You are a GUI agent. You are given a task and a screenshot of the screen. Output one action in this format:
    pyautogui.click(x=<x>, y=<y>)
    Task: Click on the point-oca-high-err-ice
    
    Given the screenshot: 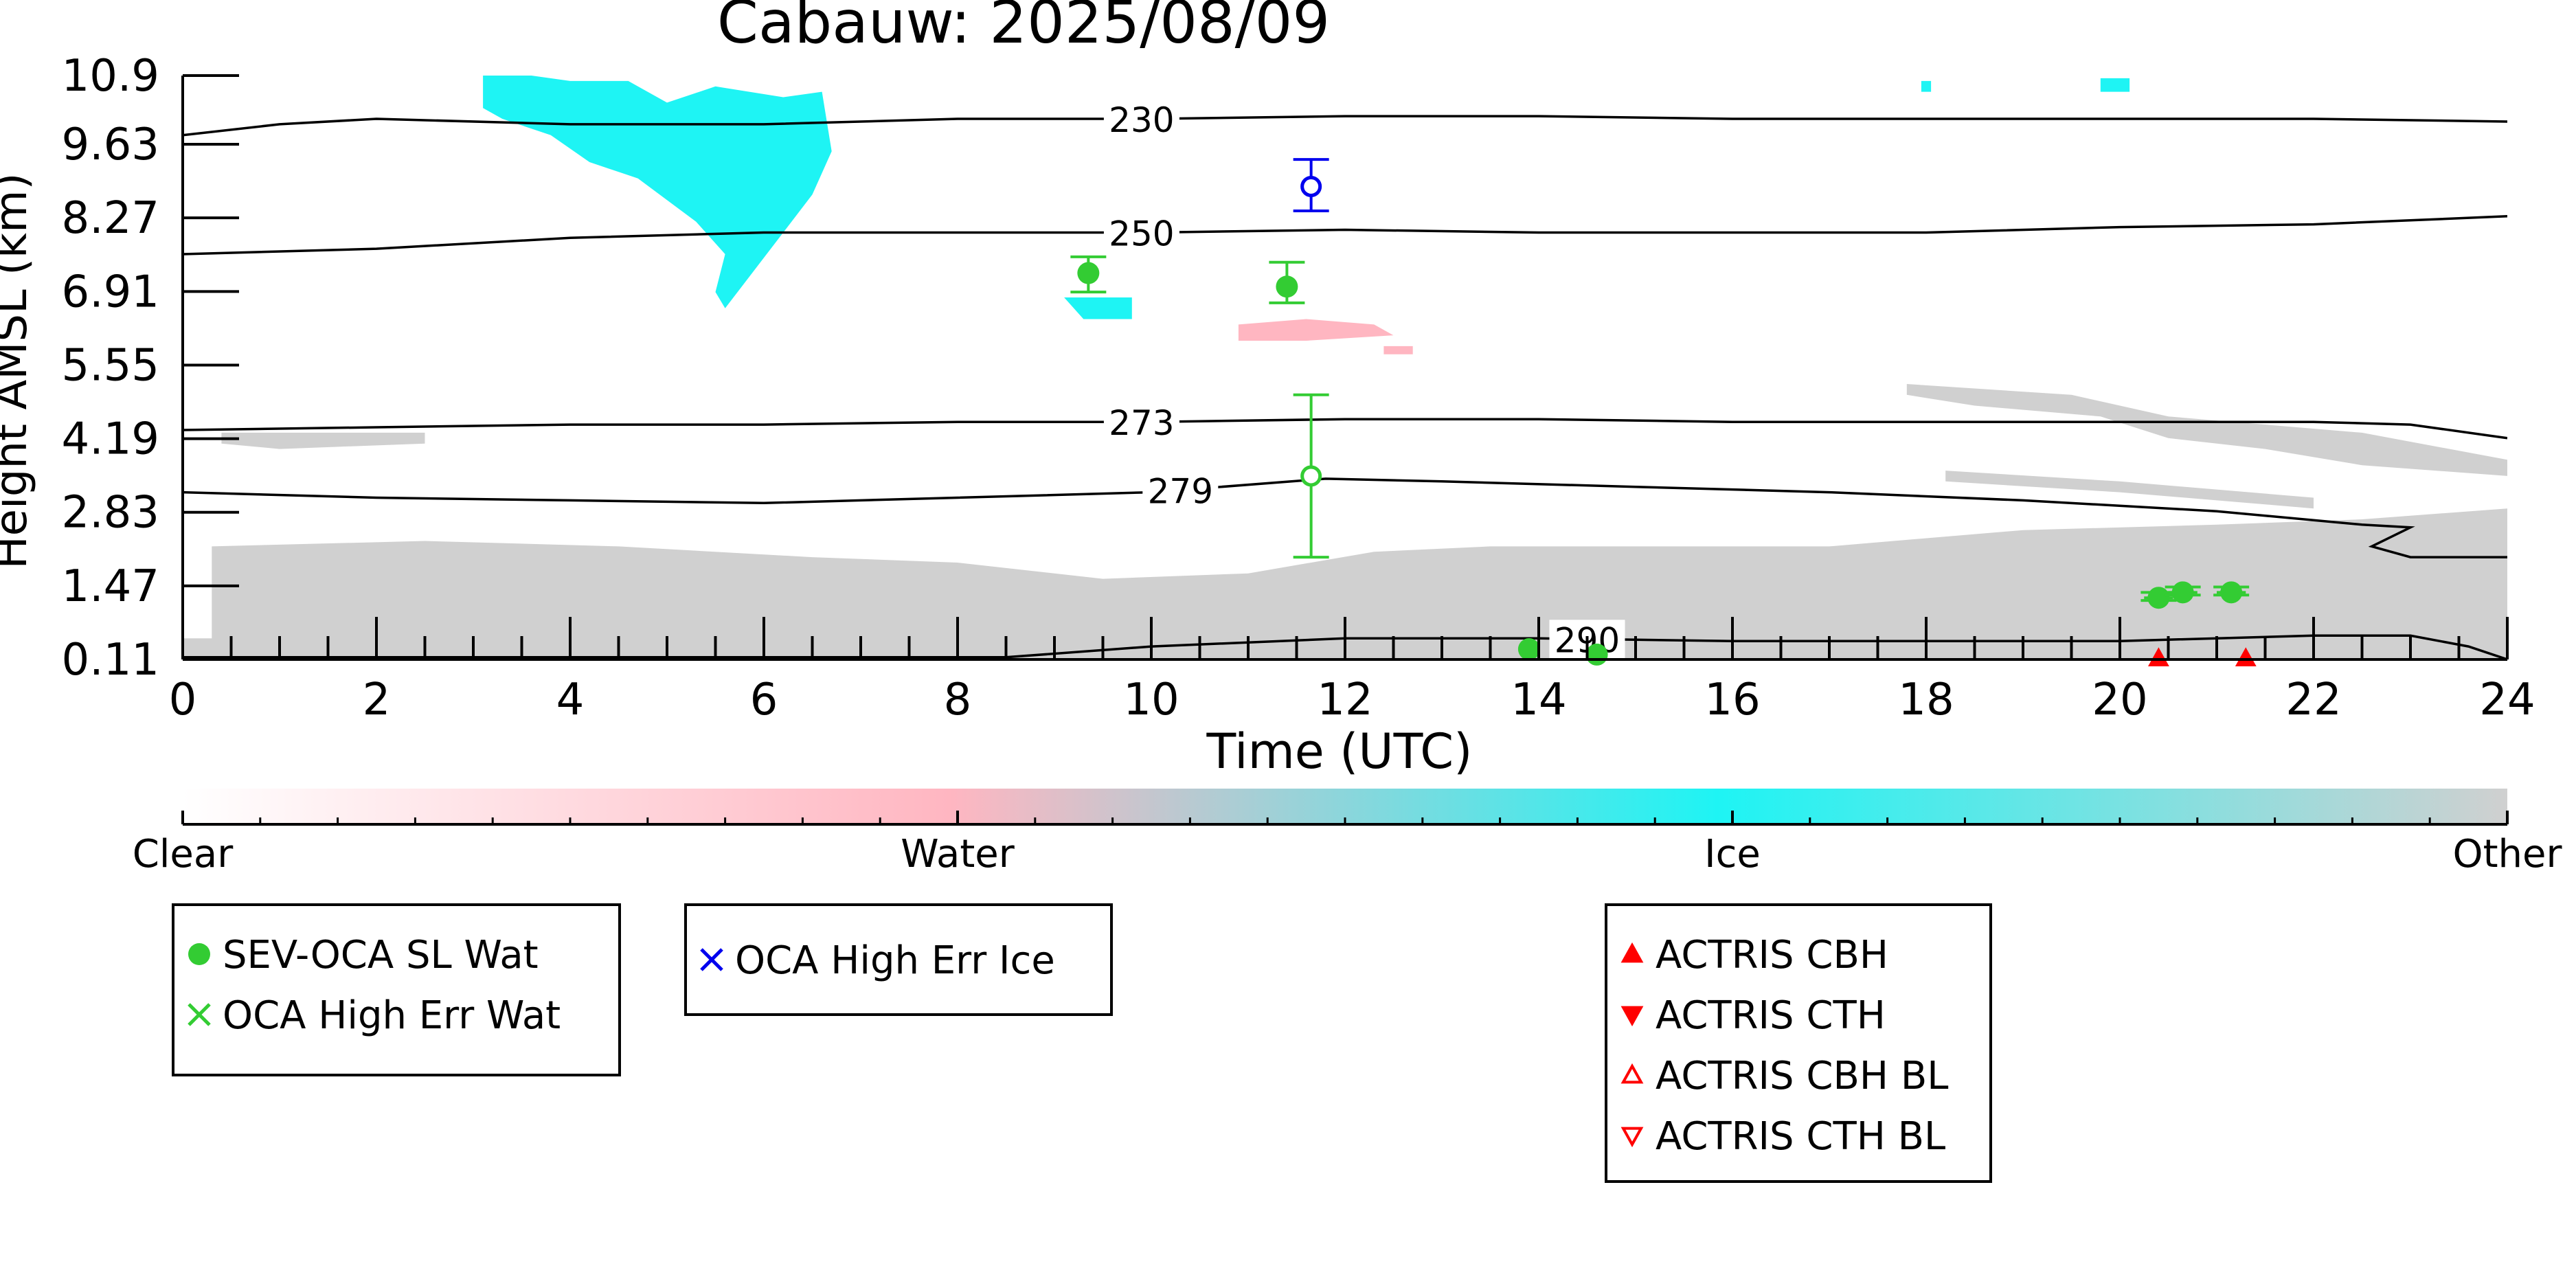 What is the action you would take?
    pyautogui.click(x=1311, y=186)
    